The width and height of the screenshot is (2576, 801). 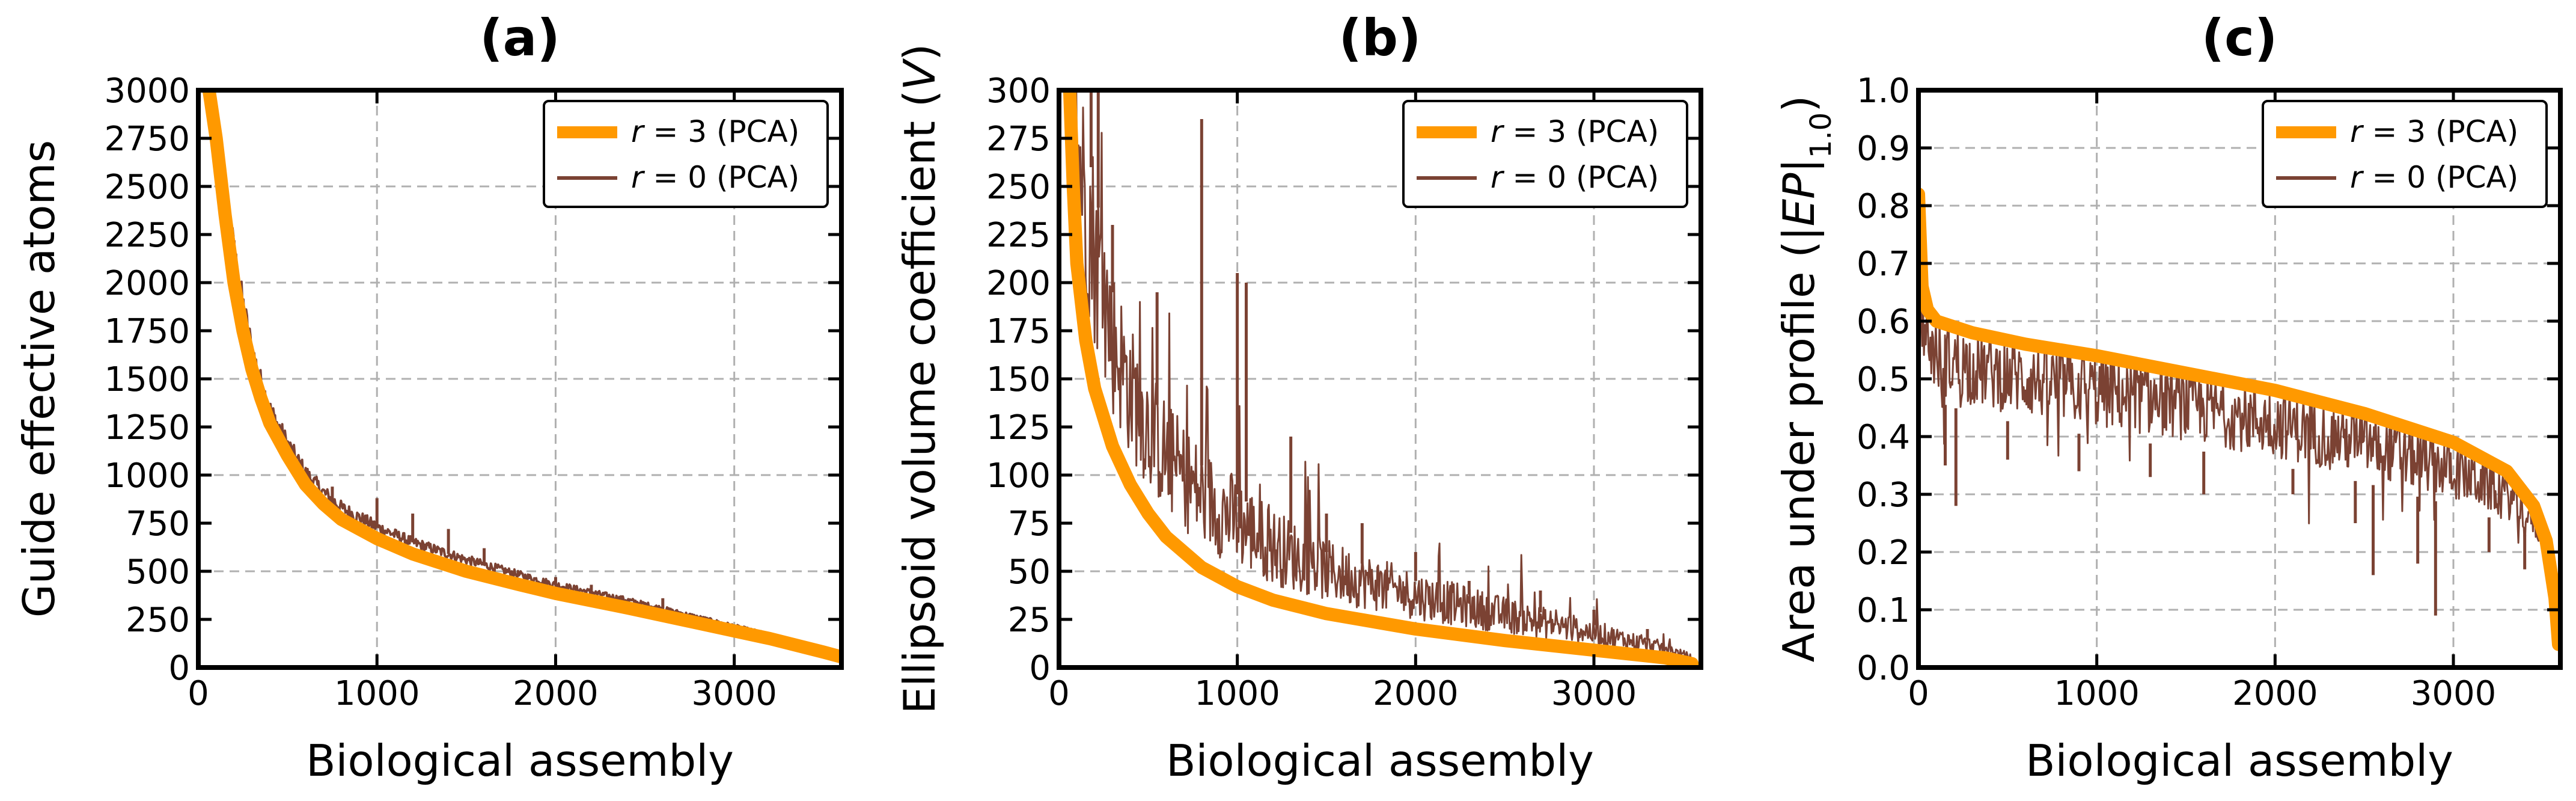 I want to click on y-axis-label-a: Guide effective atoms, so click(x=39, y=379).